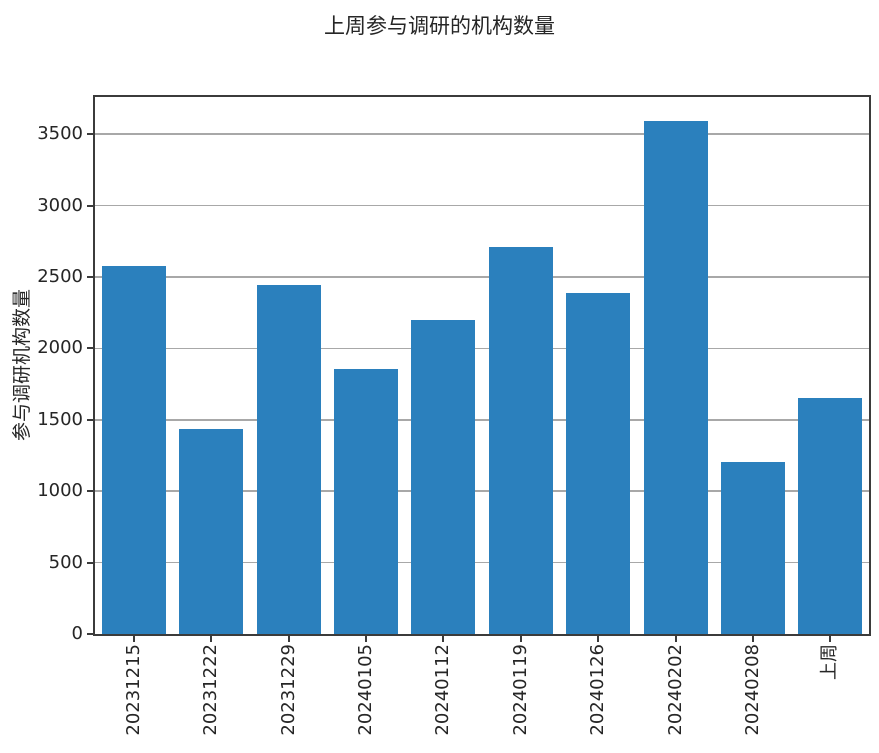 Image resolution: width=879 pixels, height=753 pixels. What do you see at coordinates (77, 633) in the screenshot?
I see `y-tick-label: 0` at bounding box center [77, 633].